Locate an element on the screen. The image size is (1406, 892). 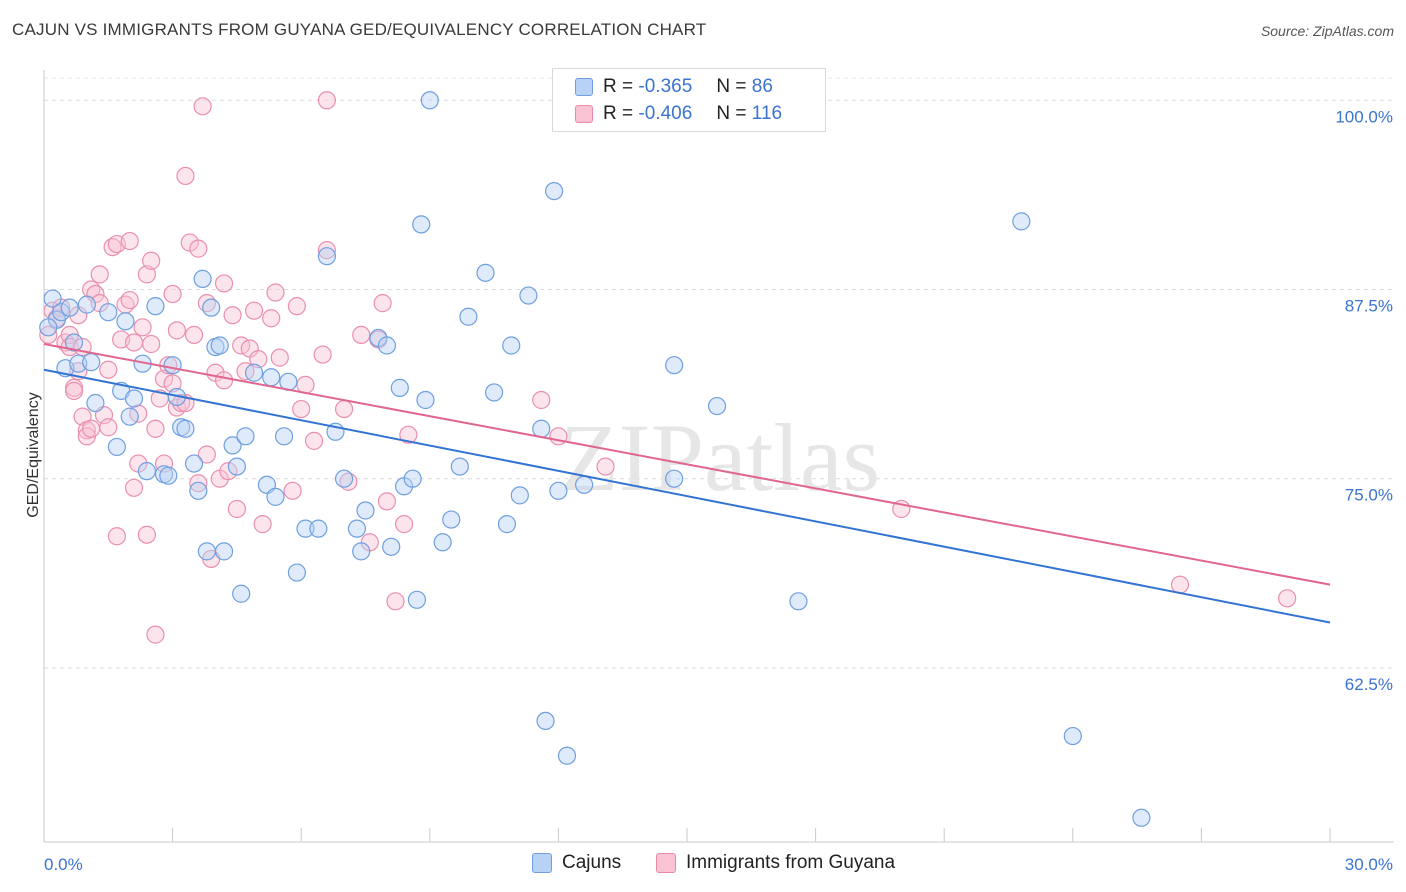
legend-label-guyana: Immigrants from Guyana is located at coordinates (791, 862).